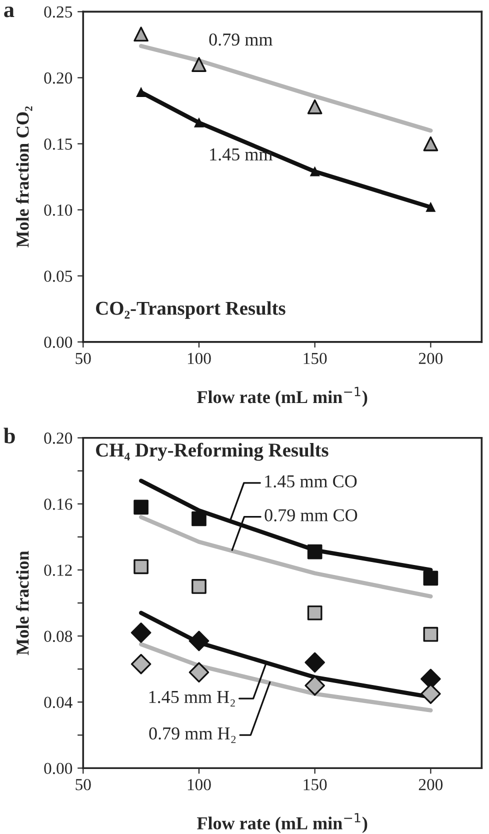  What do you see at coordinates (58, 276) in the screenshot?
I see `y-tick-label: 0.05` at bounding box center [58, 276].